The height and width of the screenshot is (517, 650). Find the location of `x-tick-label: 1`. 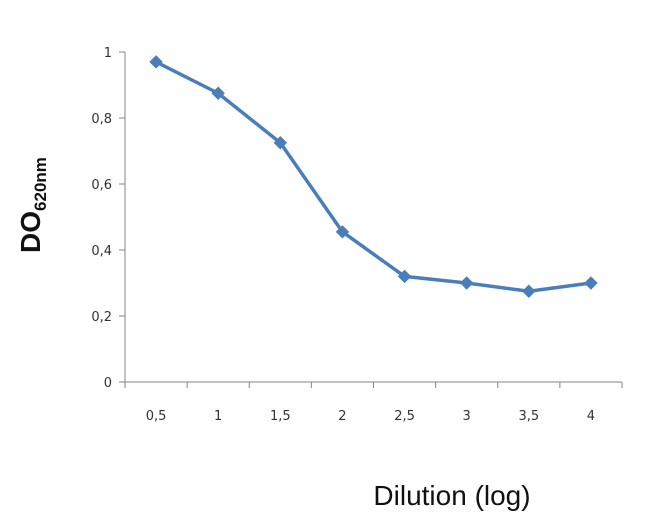

x-tick-label: 1 is located at coordinates (218, 416).